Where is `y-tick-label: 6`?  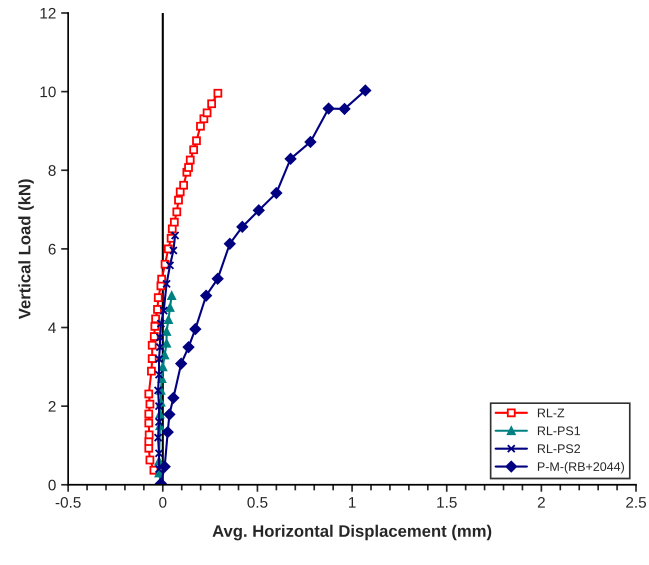 y-tick-label: 6 is located at coordinates (52, 249).